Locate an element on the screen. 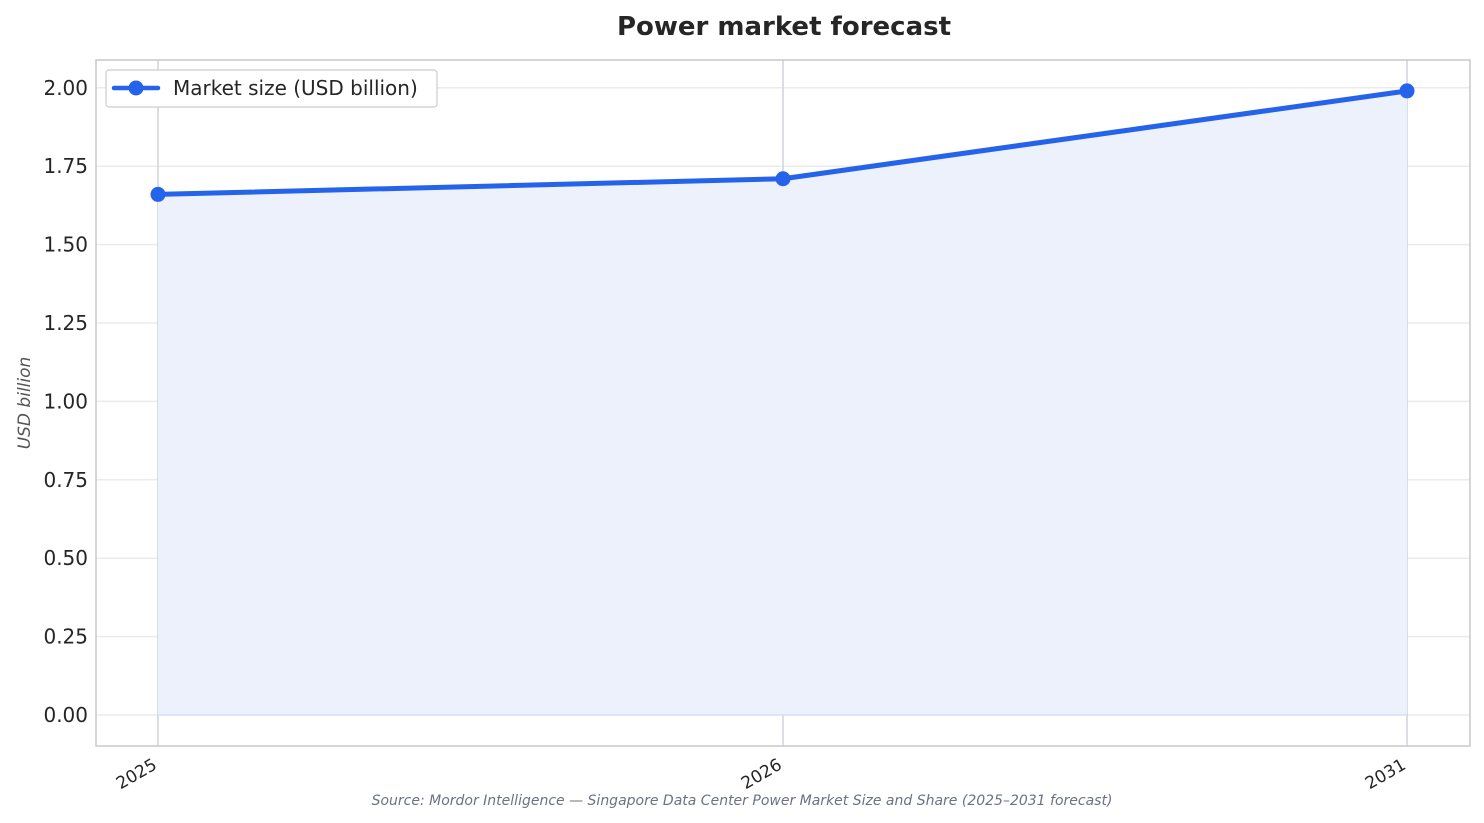 The height and width of the screenshot is (823, 1484). y-tick-label: 1.75 is located at coordinates (65, 166).